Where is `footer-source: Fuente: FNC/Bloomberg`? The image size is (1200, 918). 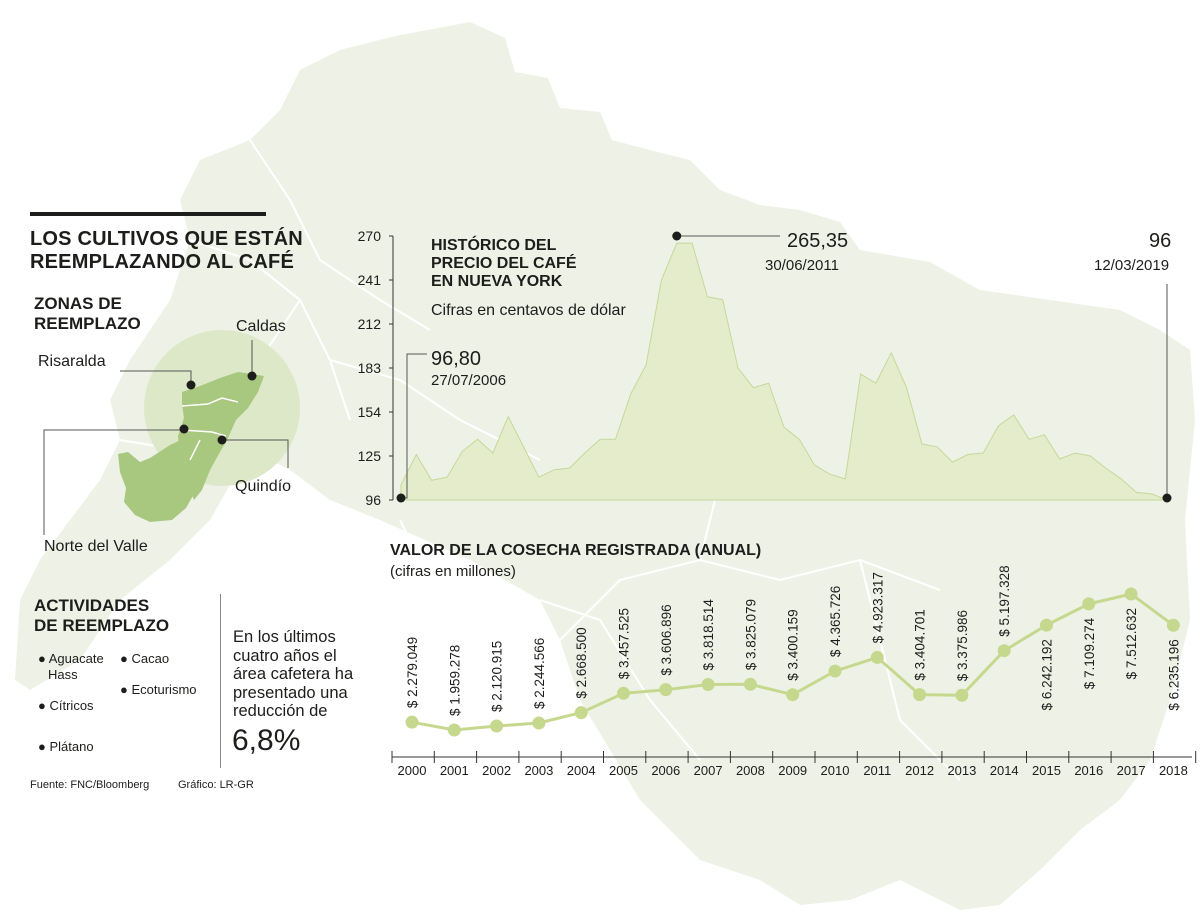
footer-source: Fuente: FNC/Bloomberg is located at coordinates (90, 785).